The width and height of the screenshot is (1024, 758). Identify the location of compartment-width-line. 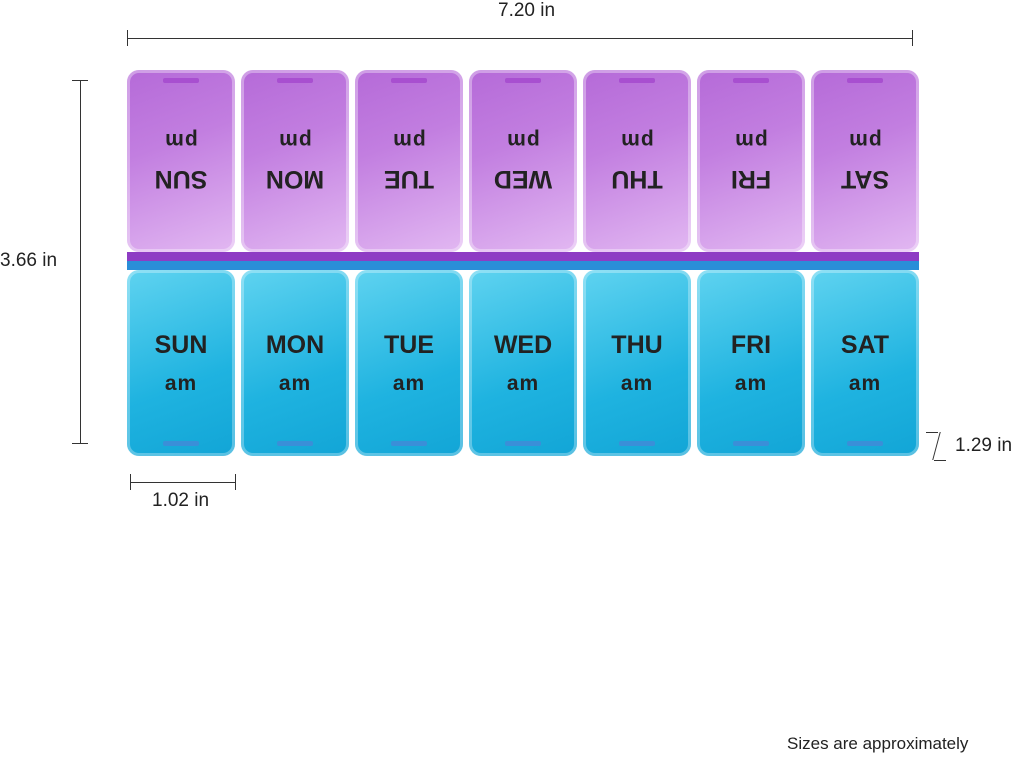
(182, 482).